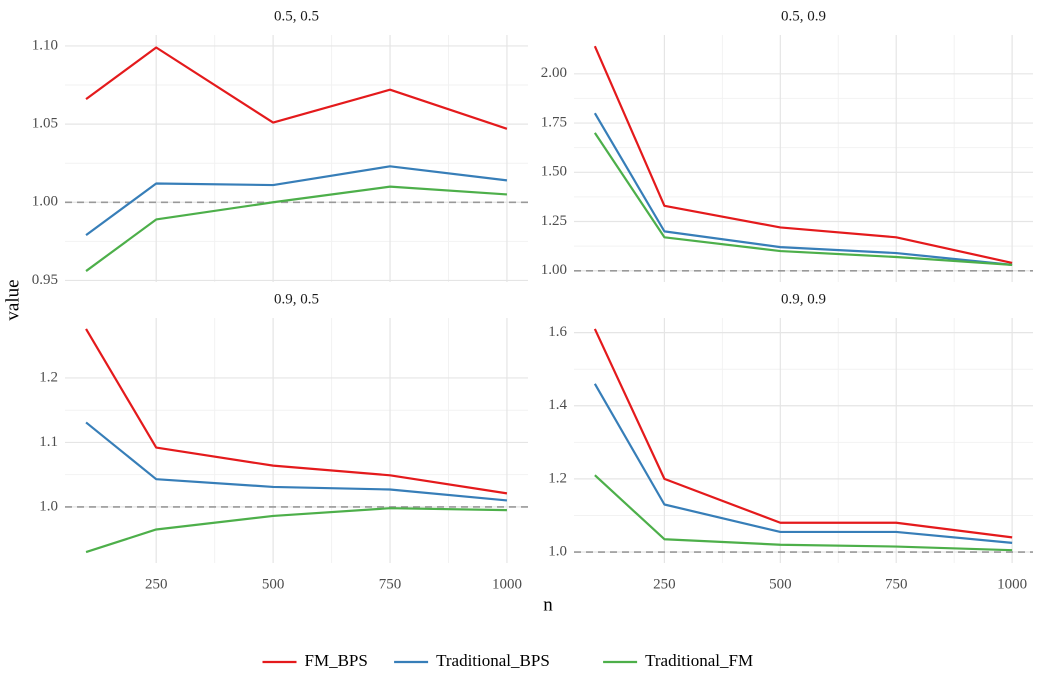 This screenshot has width=1037, height=677. What do you see at coordinates (48, 442) in the screenshot?
I see `y-tick-label: 1.1` at bounding box center [48, 442].